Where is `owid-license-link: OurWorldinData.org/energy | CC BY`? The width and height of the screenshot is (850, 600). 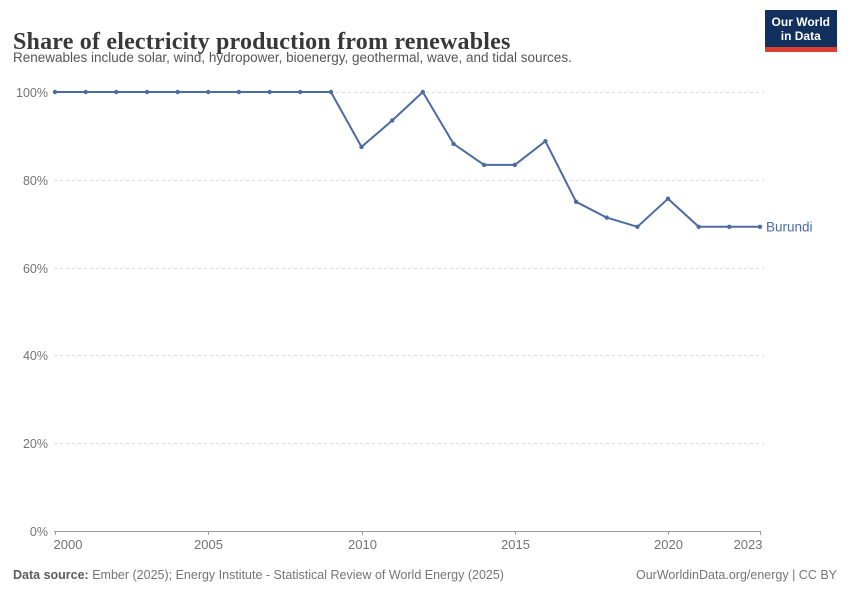 owid-license-link: OurWorldinData.org/energy | CC BY is located at coordinates (736, 575).